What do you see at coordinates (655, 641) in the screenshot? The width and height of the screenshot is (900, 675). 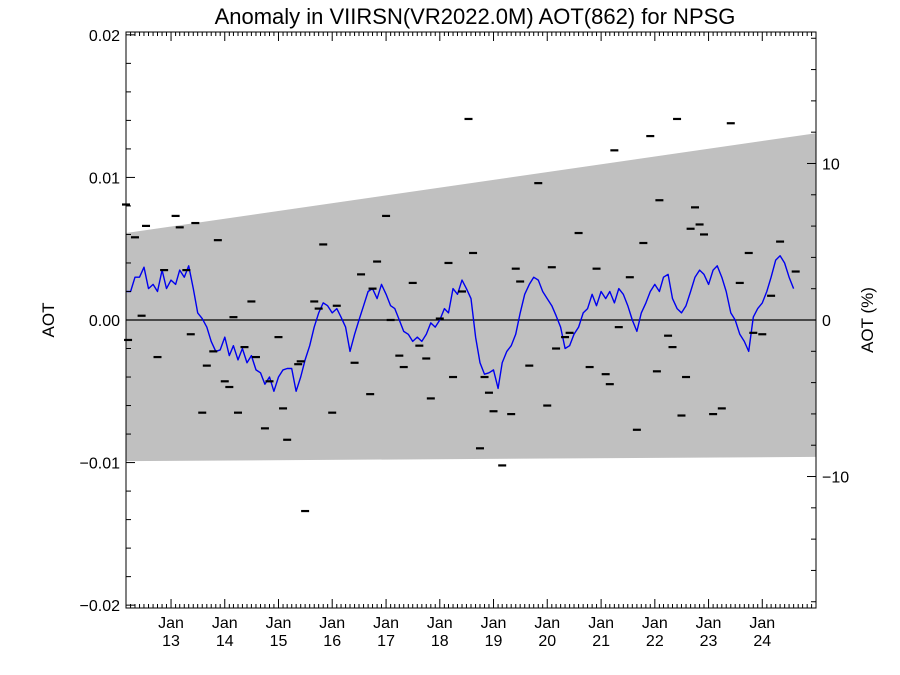 I see `x-tick-year-label: 22` at bounding box center [655, 641].